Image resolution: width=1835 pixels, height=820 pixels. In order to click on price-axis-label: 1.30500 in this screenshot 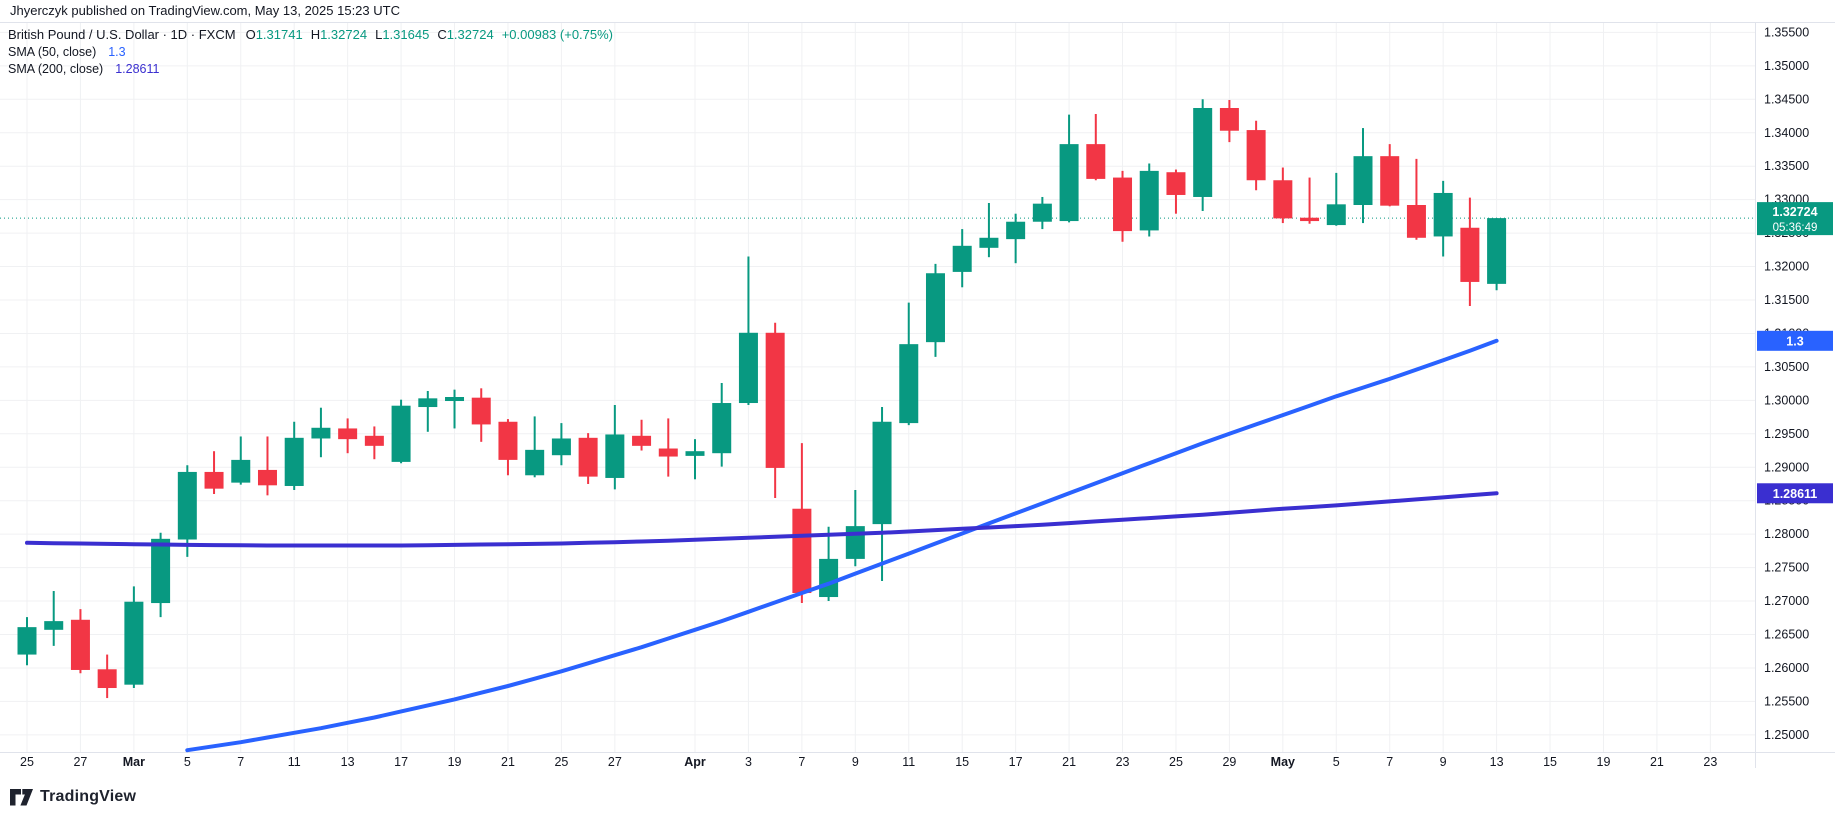, I will do `click(1786, 367)`.